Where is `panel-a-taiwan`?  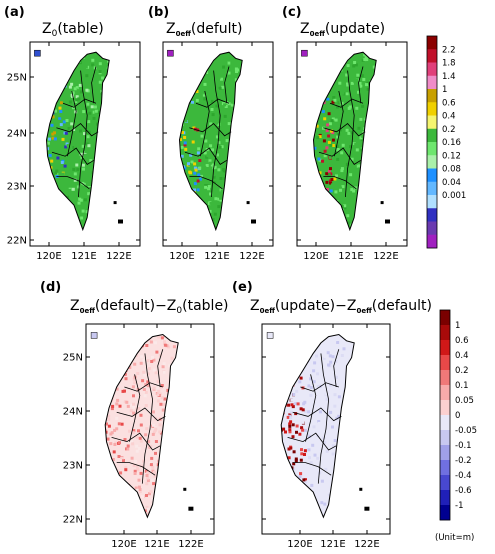 panel-a-taiwan is located at coordinates (78, 140).